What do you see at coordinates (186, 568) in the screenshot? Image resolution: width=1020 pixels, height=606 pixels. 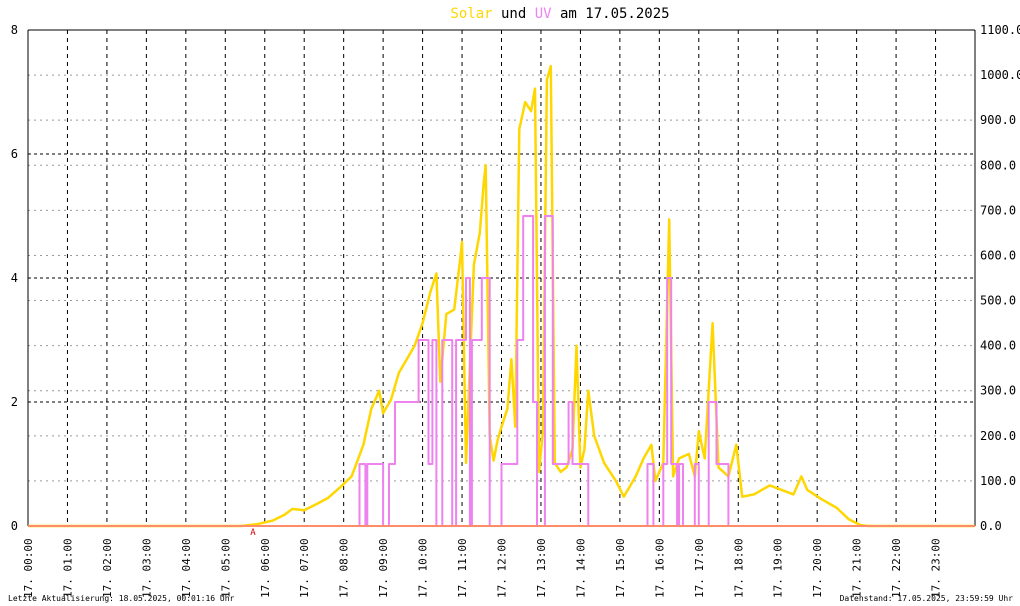 I see `x-tick-label: 17. 04:00` at bounding box center [186, 568].